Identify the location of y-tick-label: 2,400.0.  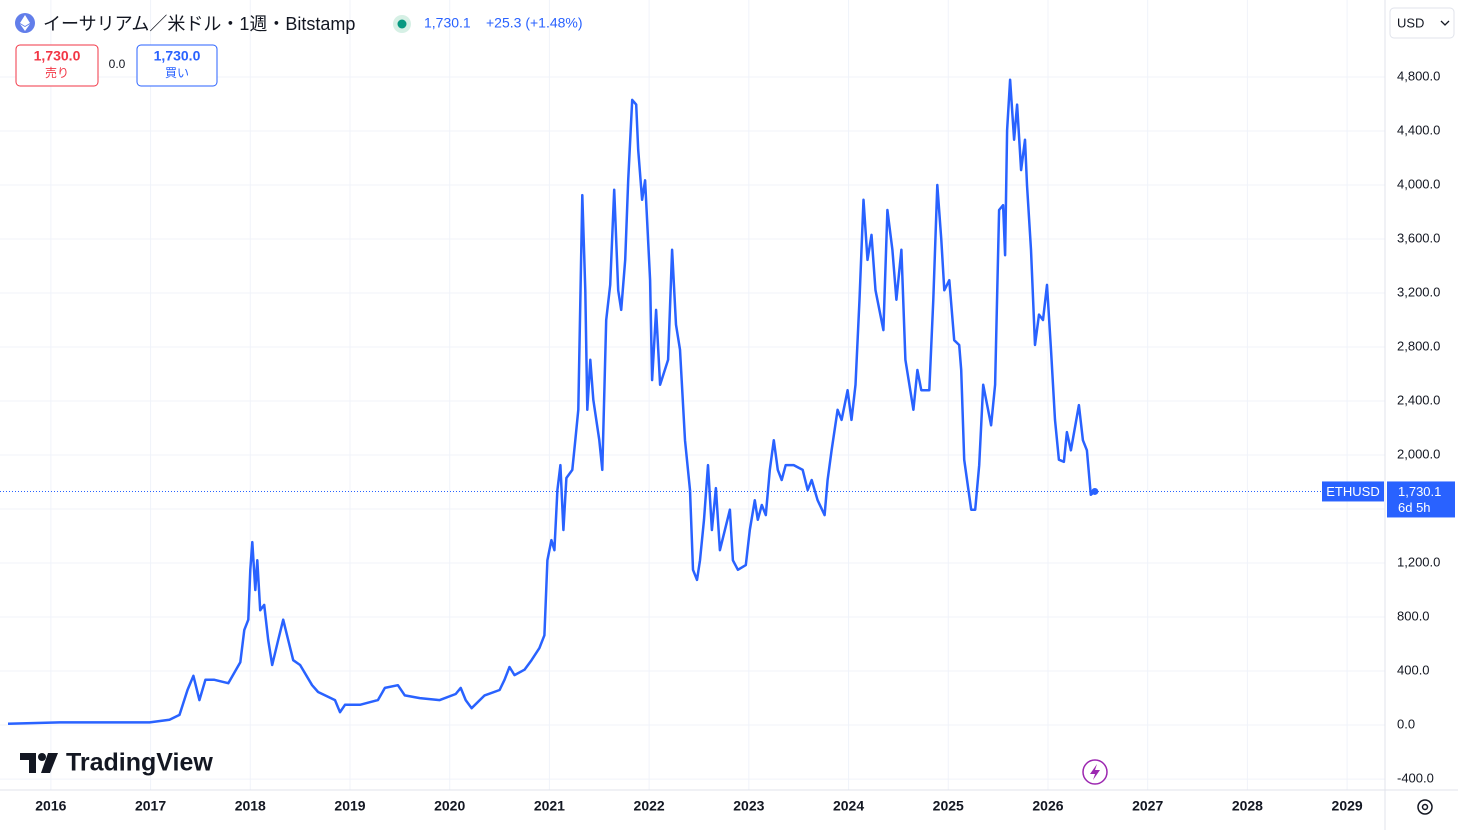
(1418, 399).